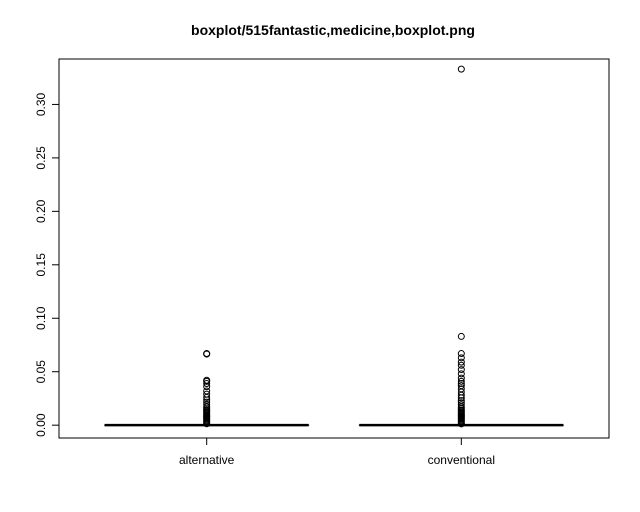 This screenshot has height=512, width=640. I want to click on y-tick-label: 0.00, so click(41, 425).